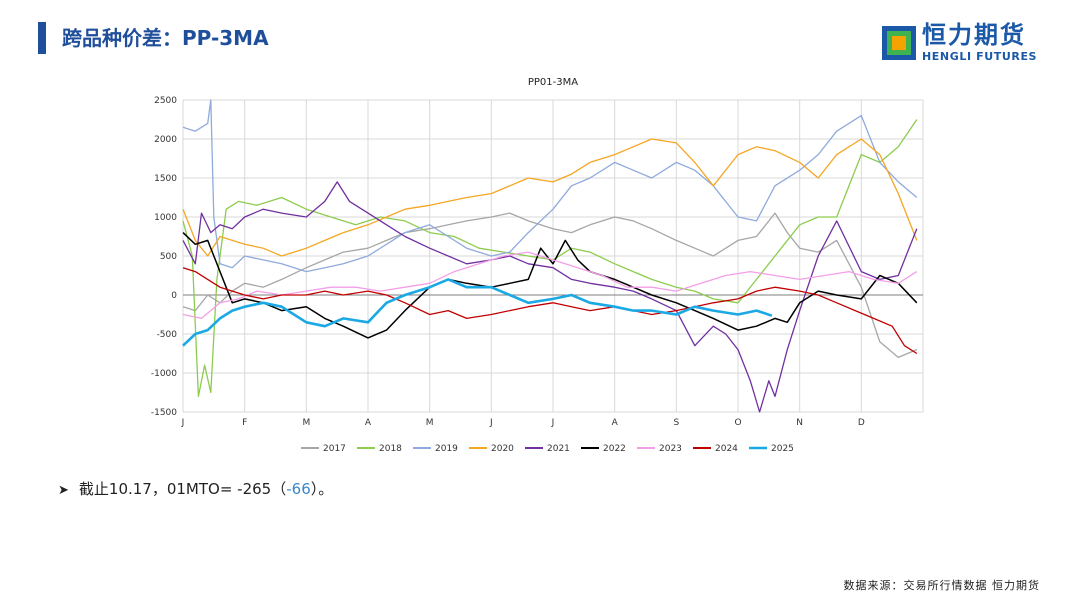 The height and width of the screenshot is (608, 1080). Describe the element at coordinates (980, 56) in the screenshot. I see `logo-en-text: HENGLI FUTURES` at that location.